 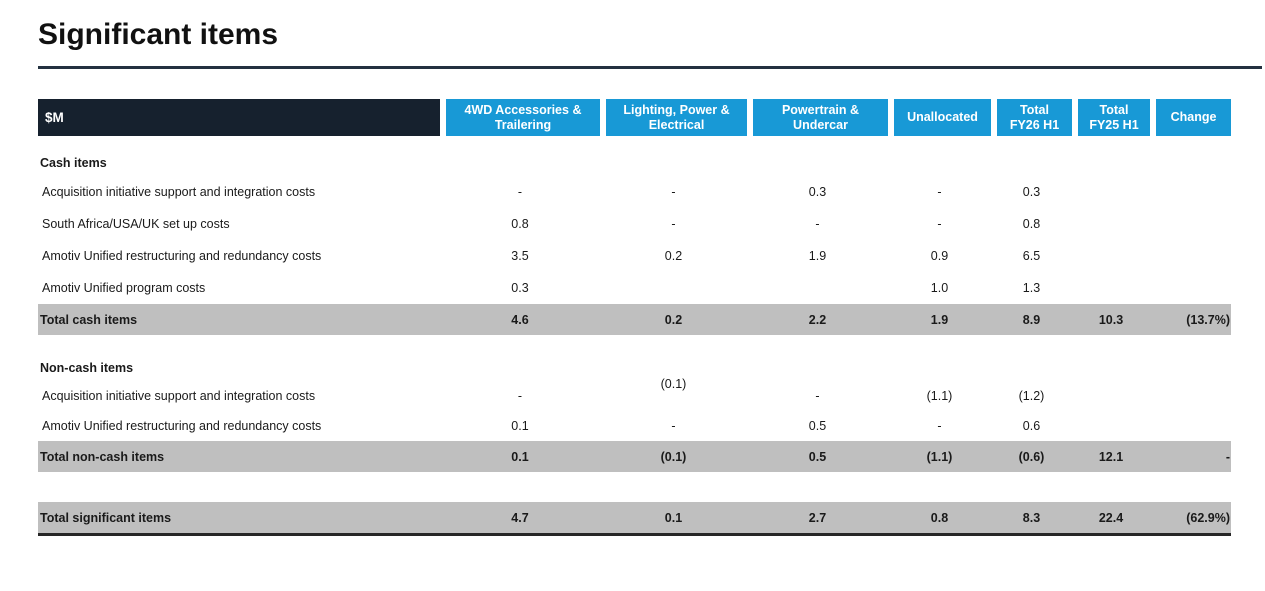 What do you see at coordinates (817, 517) in the screenshot?
I see `cell-value: 2.7` at bounding box center [817, 517].